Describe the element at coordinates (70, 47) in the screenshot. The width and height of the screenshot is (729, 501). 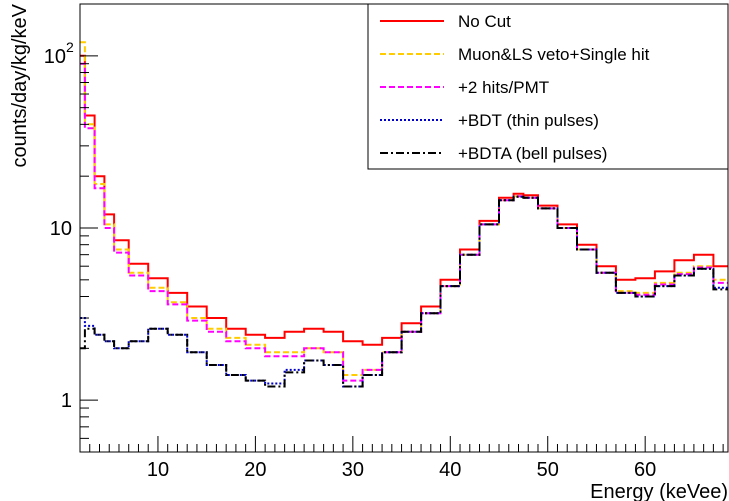
I see `y-tick-exponent: 2` at that location.